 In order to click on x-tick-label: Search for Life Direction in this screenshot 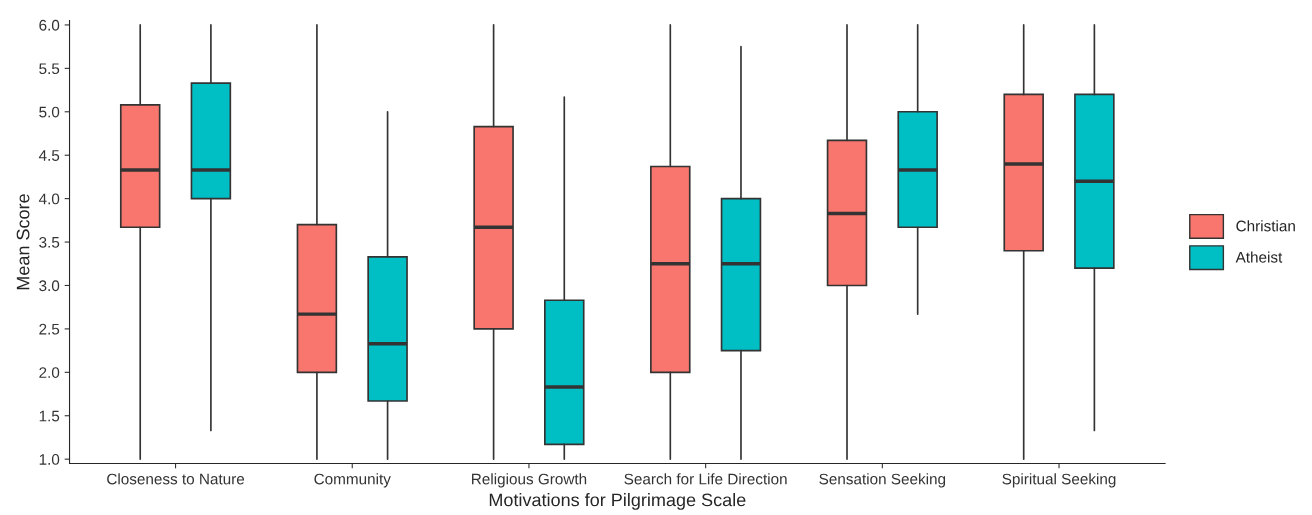, I will do `click(705, 479)`.